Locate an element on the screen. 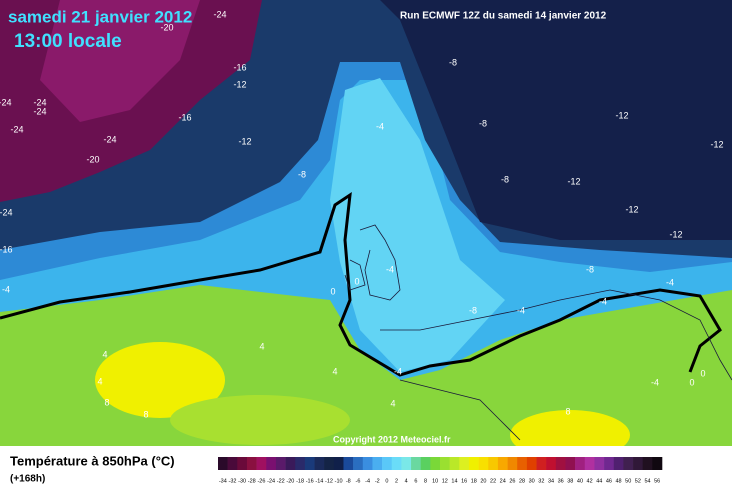  scale-label: 48 is located at coordinates (619, 481).